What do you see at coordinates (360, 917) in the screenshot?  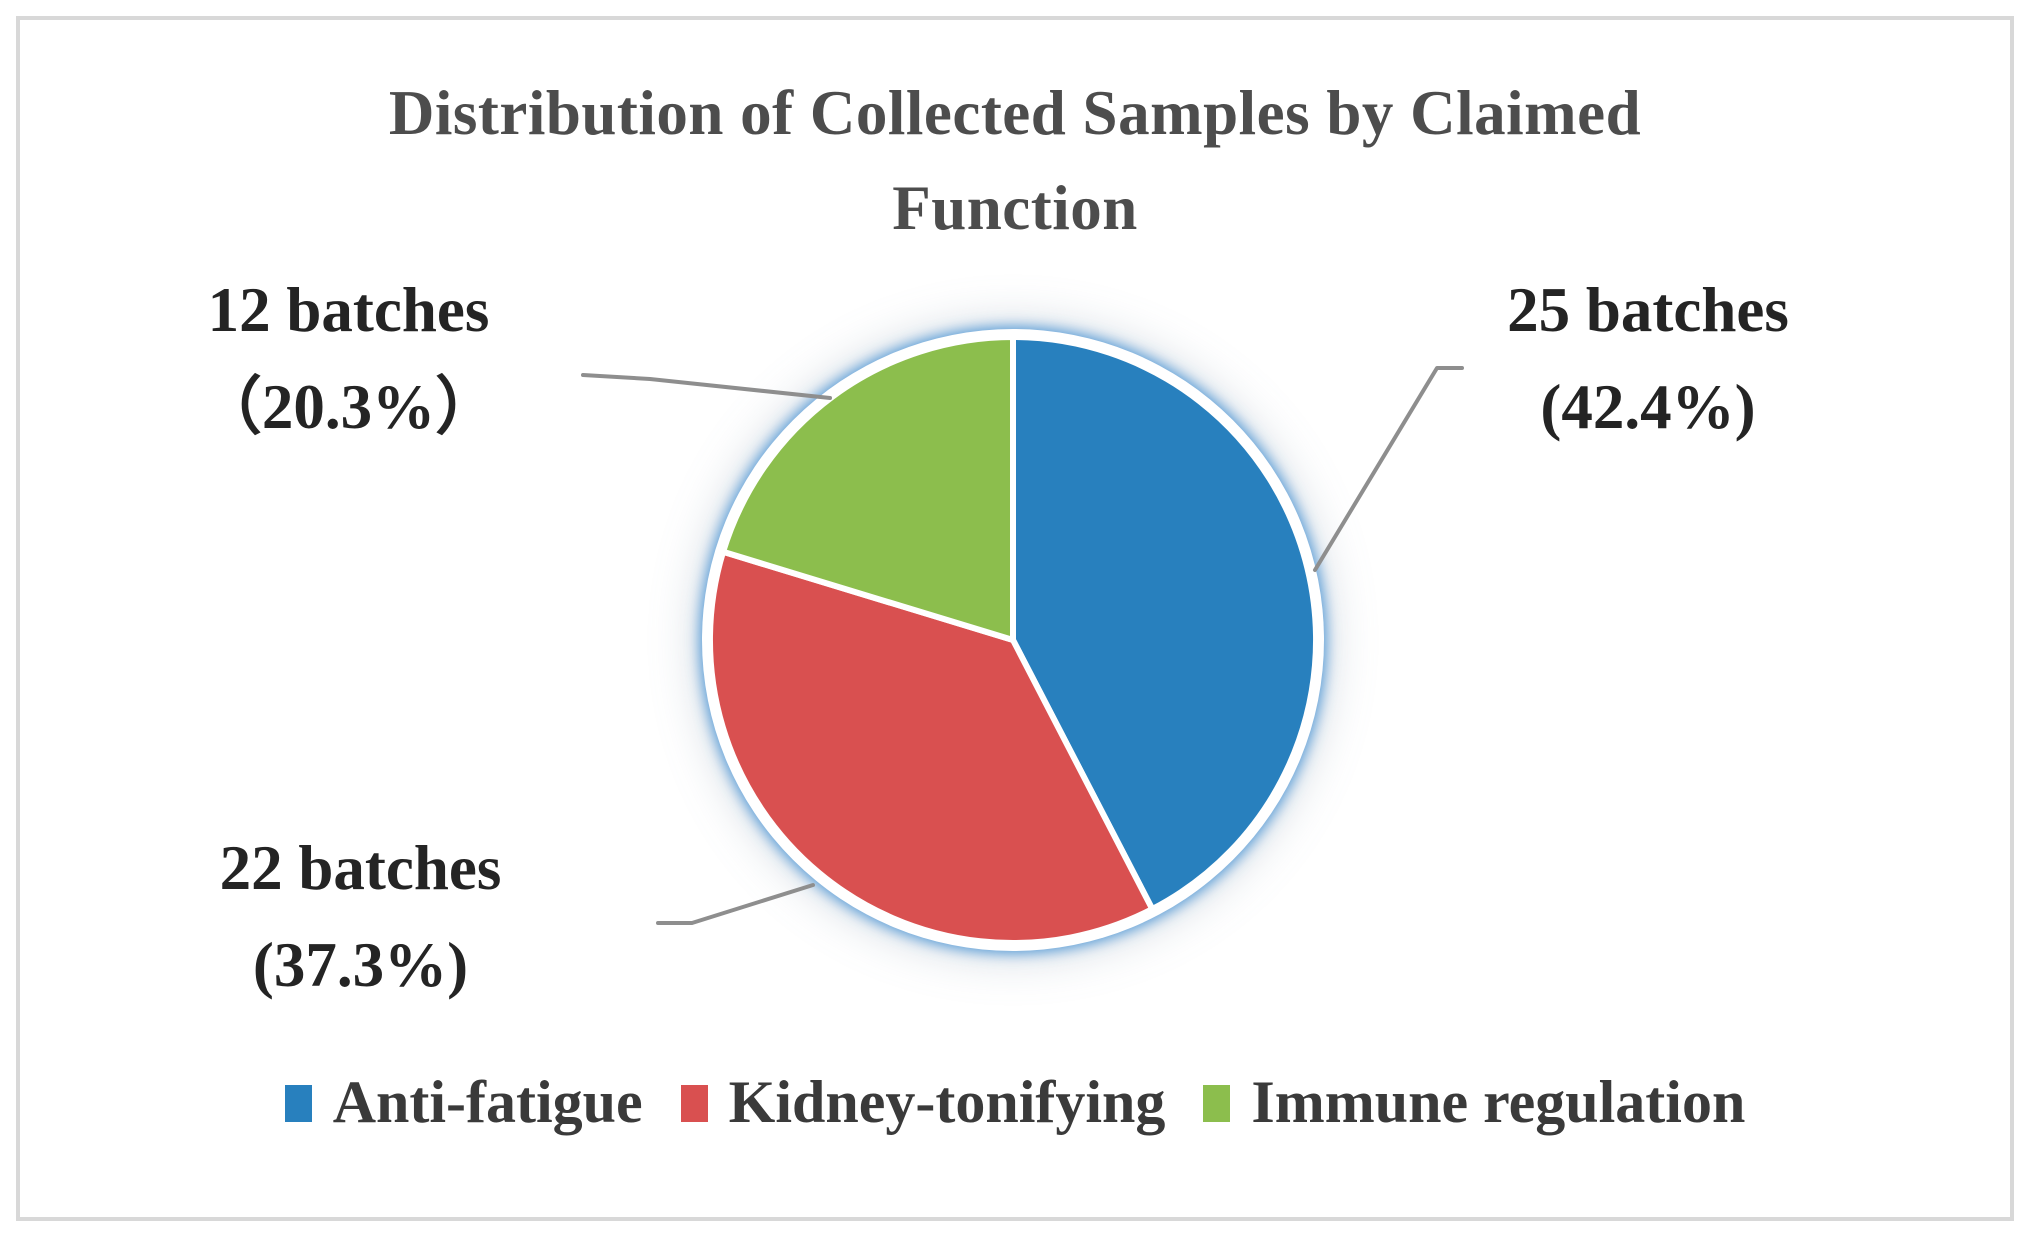 I see `callout-kidney-tonifying: 22 batches (37.3%)` at bounding box center [360, 917].